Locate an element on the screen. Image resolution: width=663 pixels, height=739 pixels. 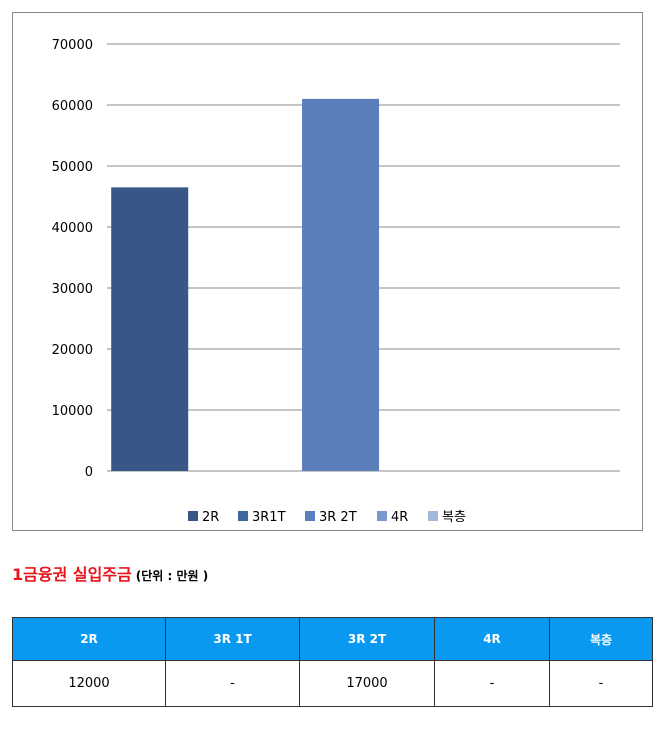
y-tick-label: 30000 is located at coordinates (72, 289).